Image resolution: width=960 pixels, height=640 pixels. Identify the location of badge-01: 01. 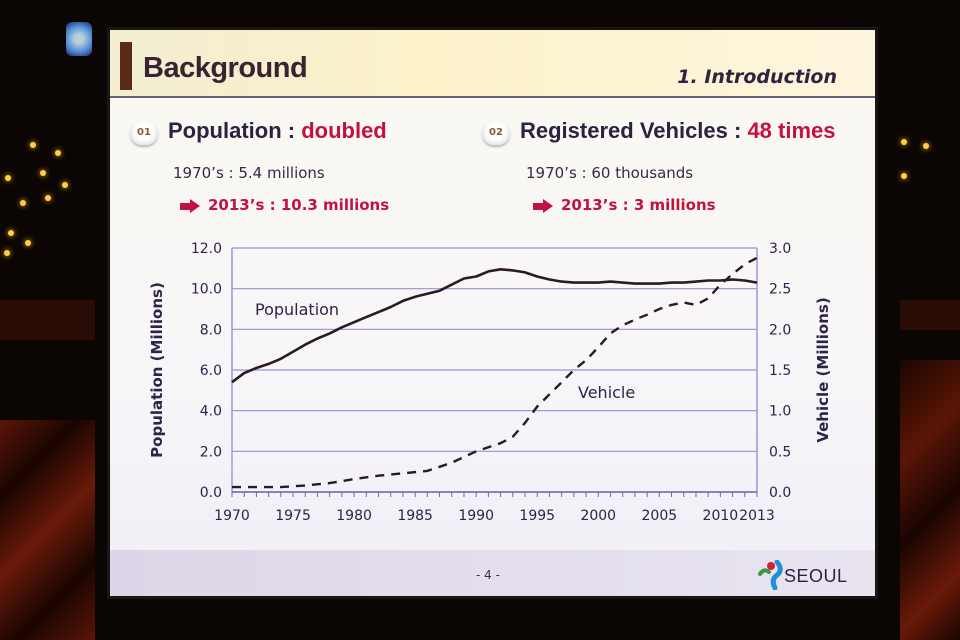
(144, 133).